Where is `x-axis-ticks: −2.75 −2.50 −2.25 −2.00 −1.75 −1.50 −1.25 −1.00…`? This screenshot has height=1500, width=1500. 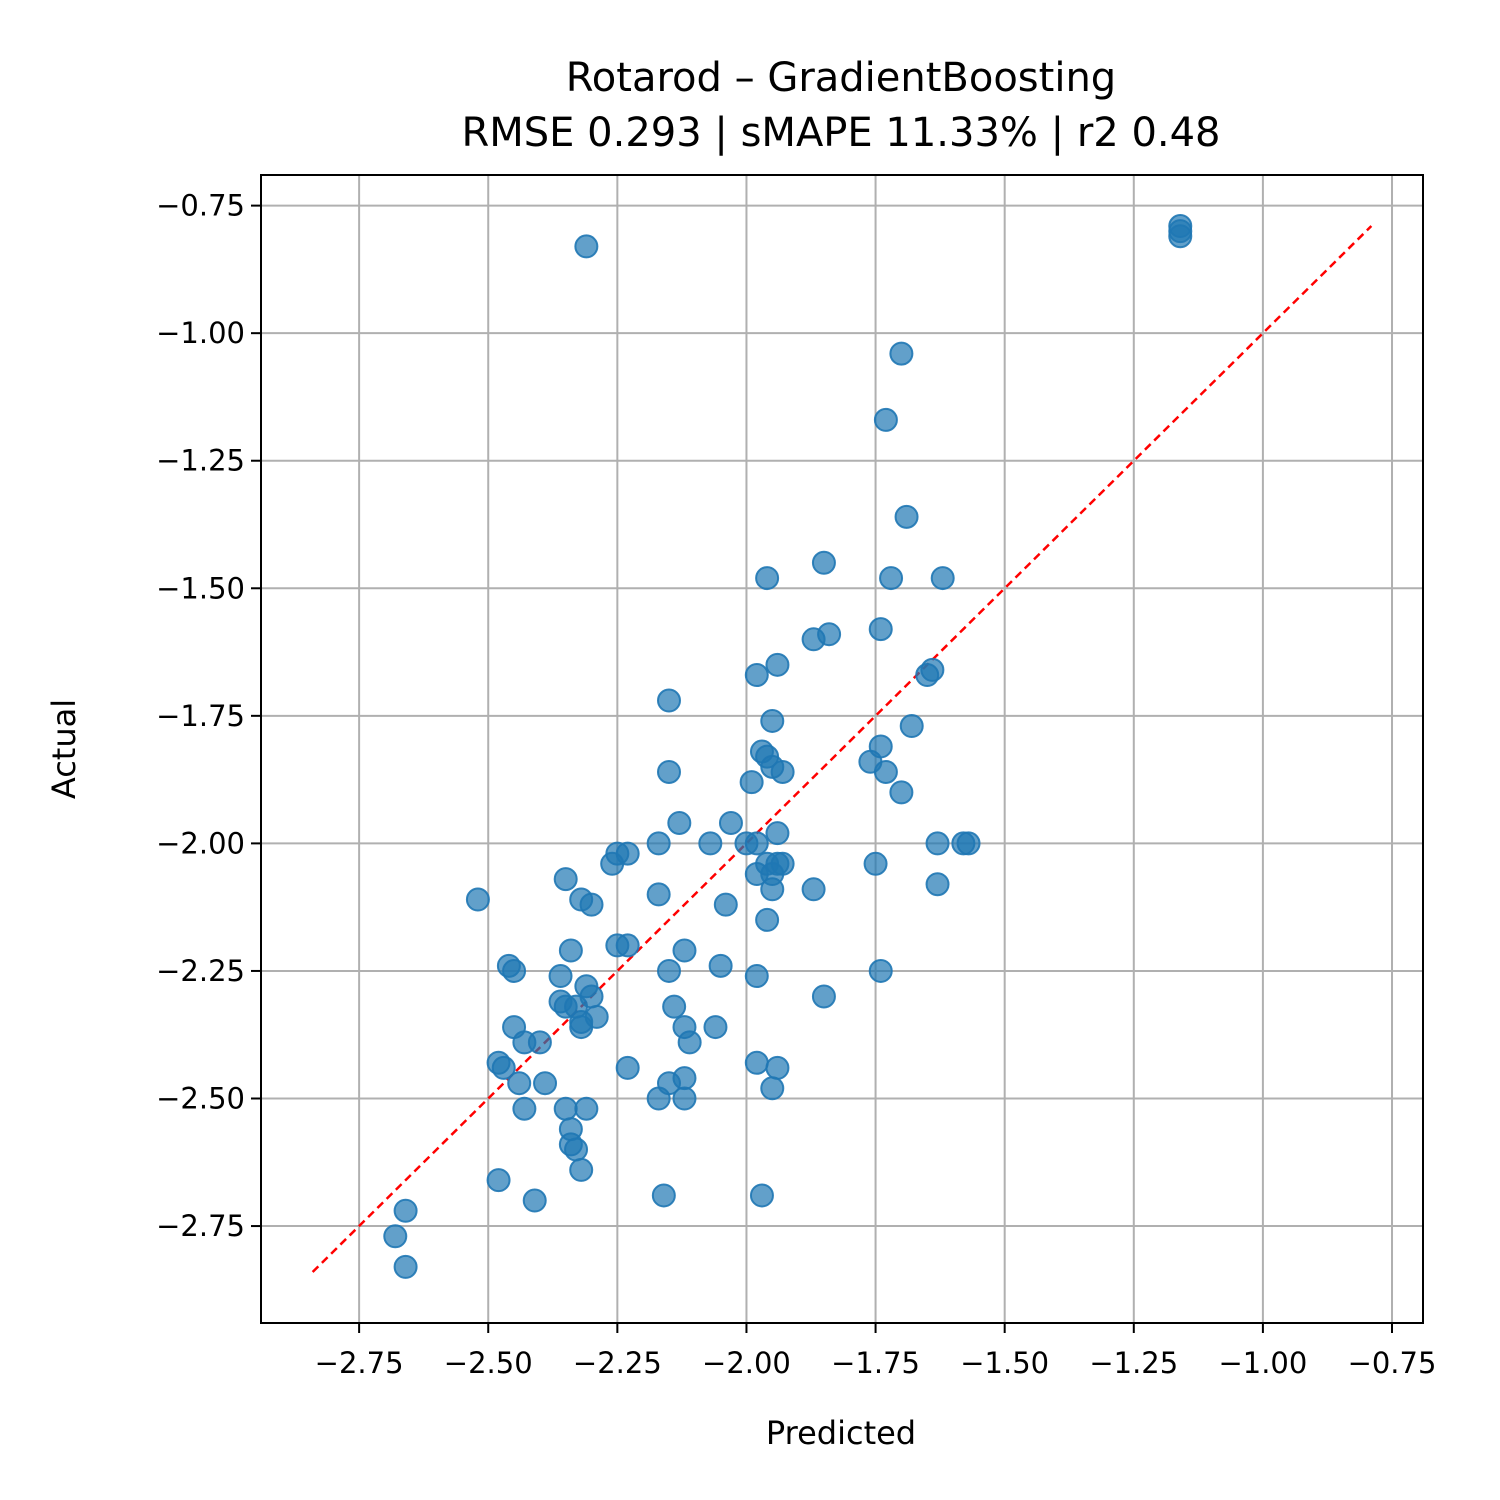
x-axis-ticks: −2.75 −2.50 −2.25 −2.00 −1.75 −1.50 −1.25 −1.00… is located at coordinates (875, 1351).